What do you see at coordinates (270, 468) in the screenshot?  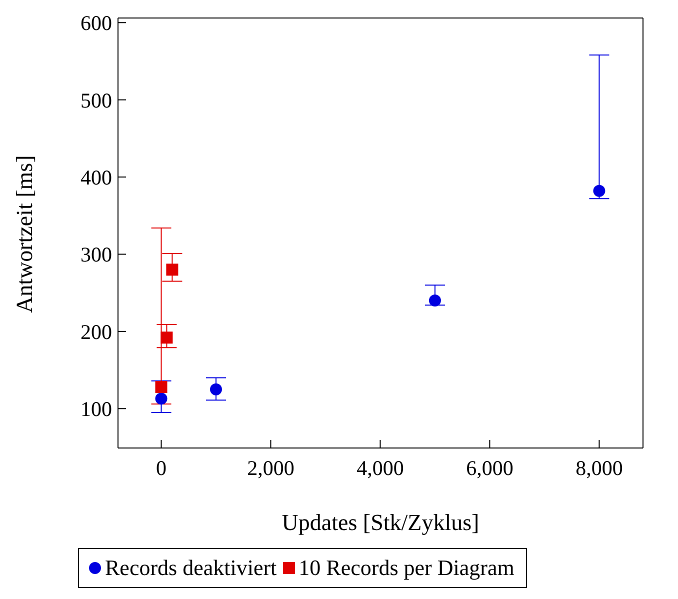 I see `x-tick-label: 2,000` at bounding box center [270, 468].